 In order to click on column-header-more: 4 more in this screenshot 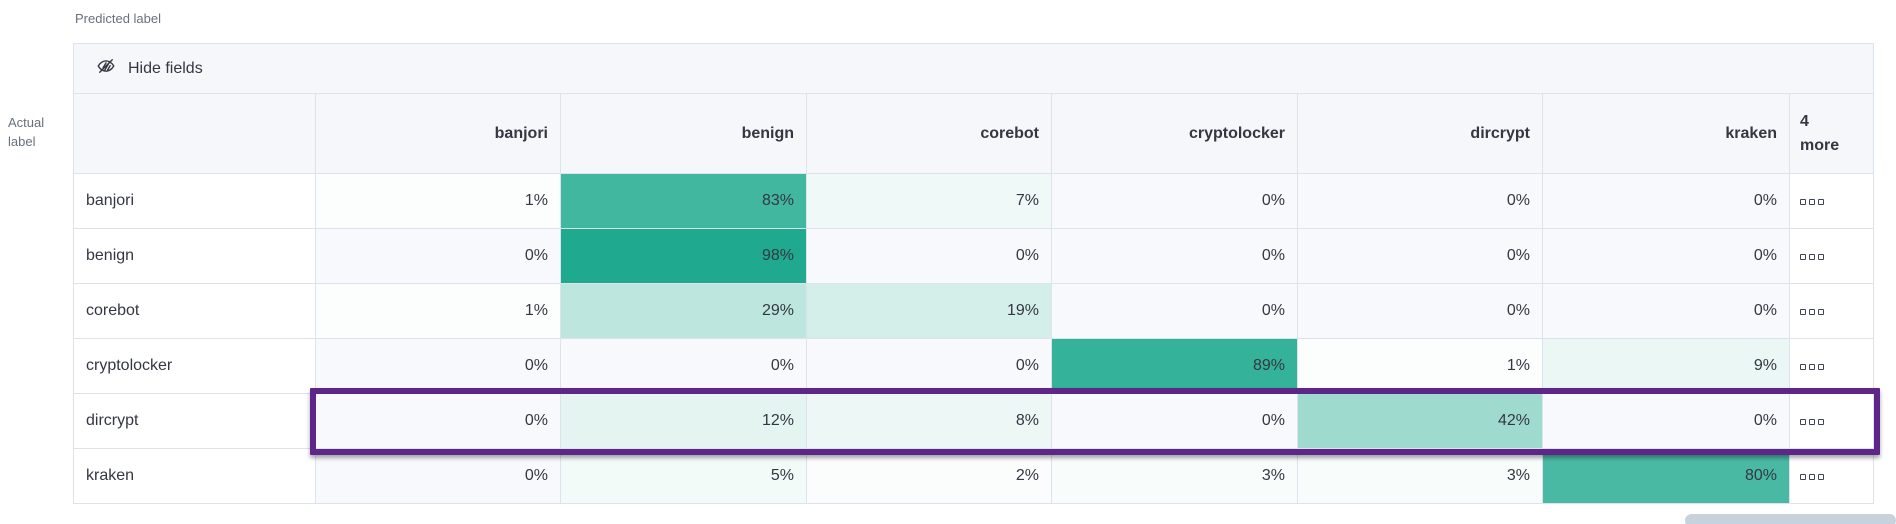, I will do `click(1831, 133)`.